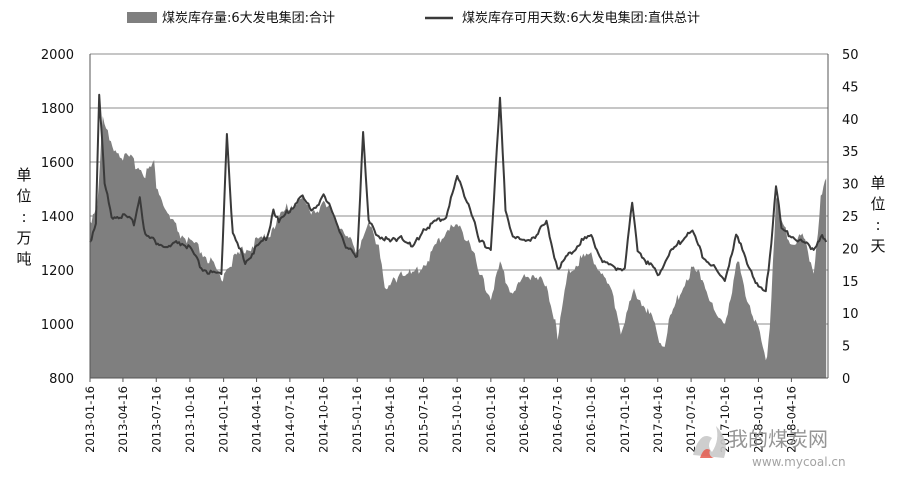 The height and width of the screenshot is (480, 900). I want to click on x-tick-label: 2016-01-16, so click(491, 419).